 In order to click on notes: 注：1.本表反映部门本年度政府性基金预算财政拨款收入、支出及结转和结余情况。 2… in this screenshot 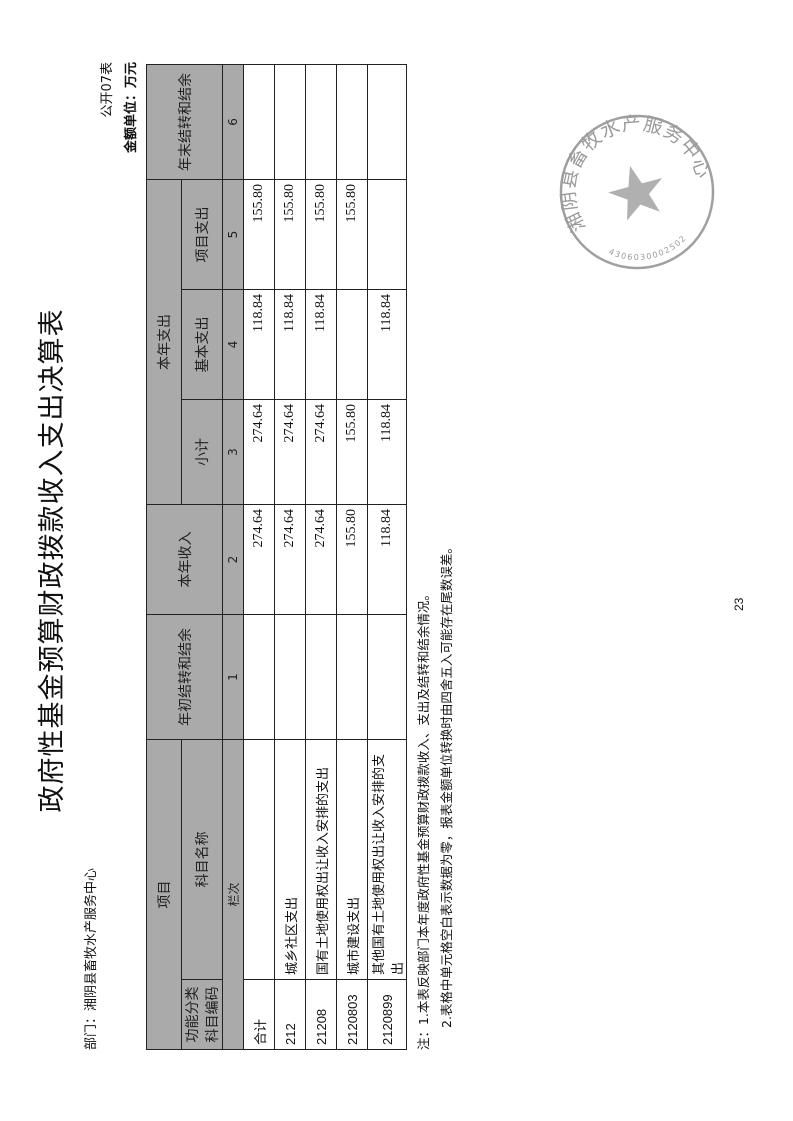, I will do `click(435, 795)`.